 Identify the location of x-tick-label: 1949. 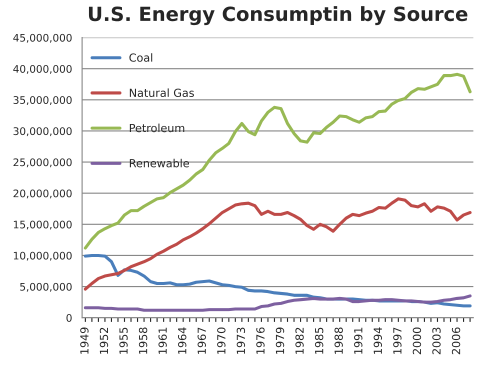
(84, 341).